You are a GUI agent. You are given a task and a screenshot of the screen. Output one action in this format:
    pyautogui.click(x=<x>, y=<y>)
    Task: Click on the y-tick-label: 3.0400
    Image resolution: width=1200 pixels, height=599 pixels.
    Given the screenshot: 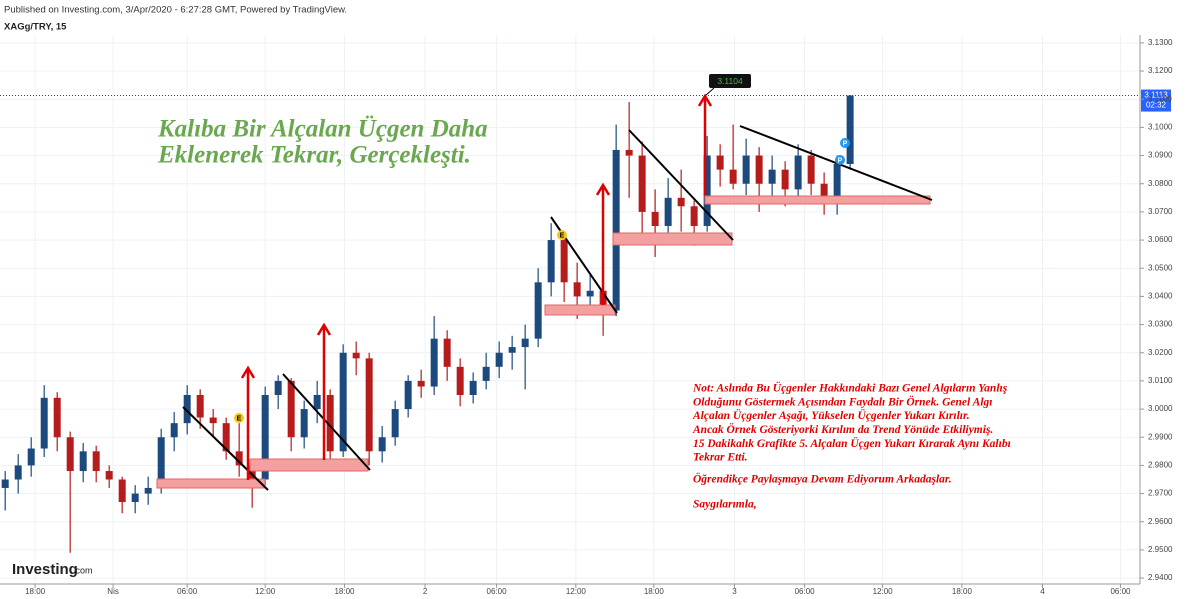 What is the action you would take?
    pyautogui.click(x=1160, y=296)
    